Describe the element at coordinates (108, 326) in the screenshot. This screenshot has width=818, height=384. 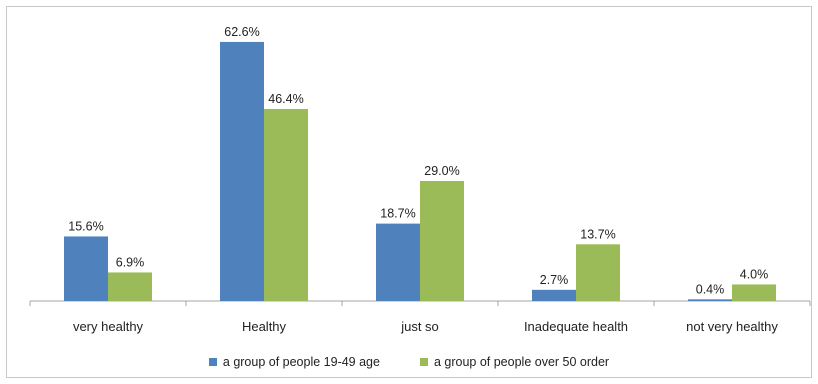
I see `x-tick-label-0: very healthy` at that location.